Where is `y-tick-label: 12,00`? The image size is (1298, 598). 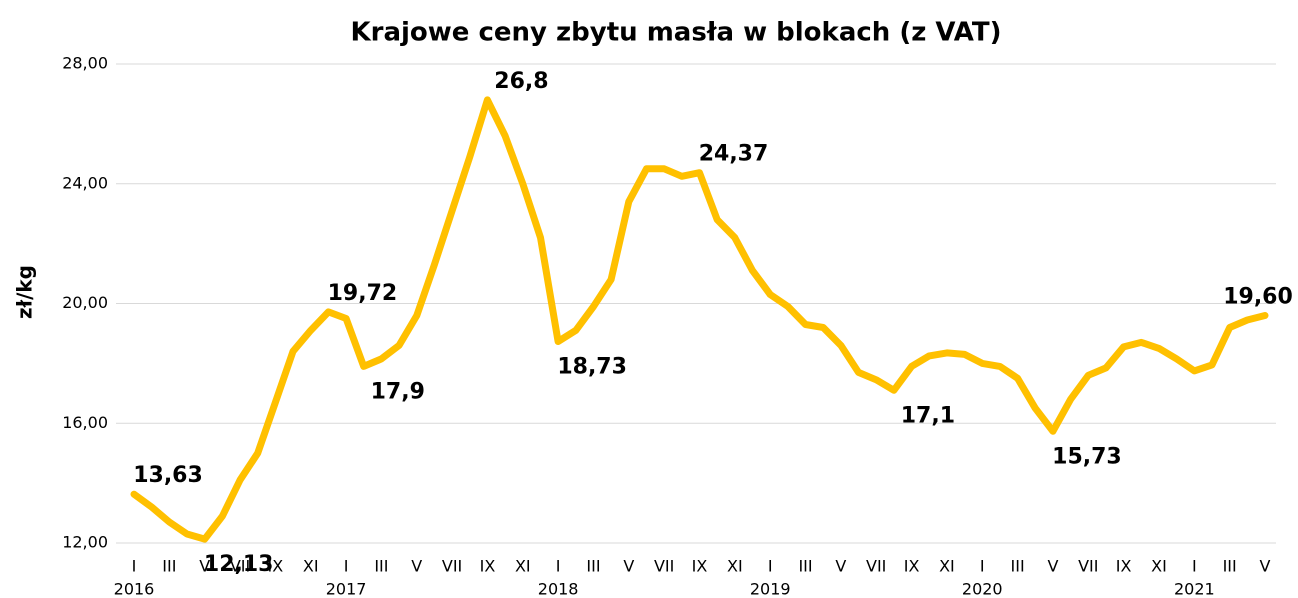
y-tick-label: 12,00 is located at coordinates (85, 542).